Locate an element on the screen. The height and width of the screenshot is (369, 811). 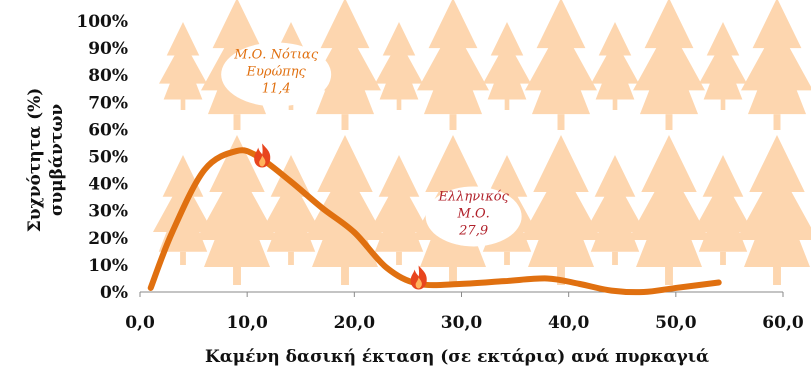
x-tick-label: 0,0 is located at coordinates (140, 323).